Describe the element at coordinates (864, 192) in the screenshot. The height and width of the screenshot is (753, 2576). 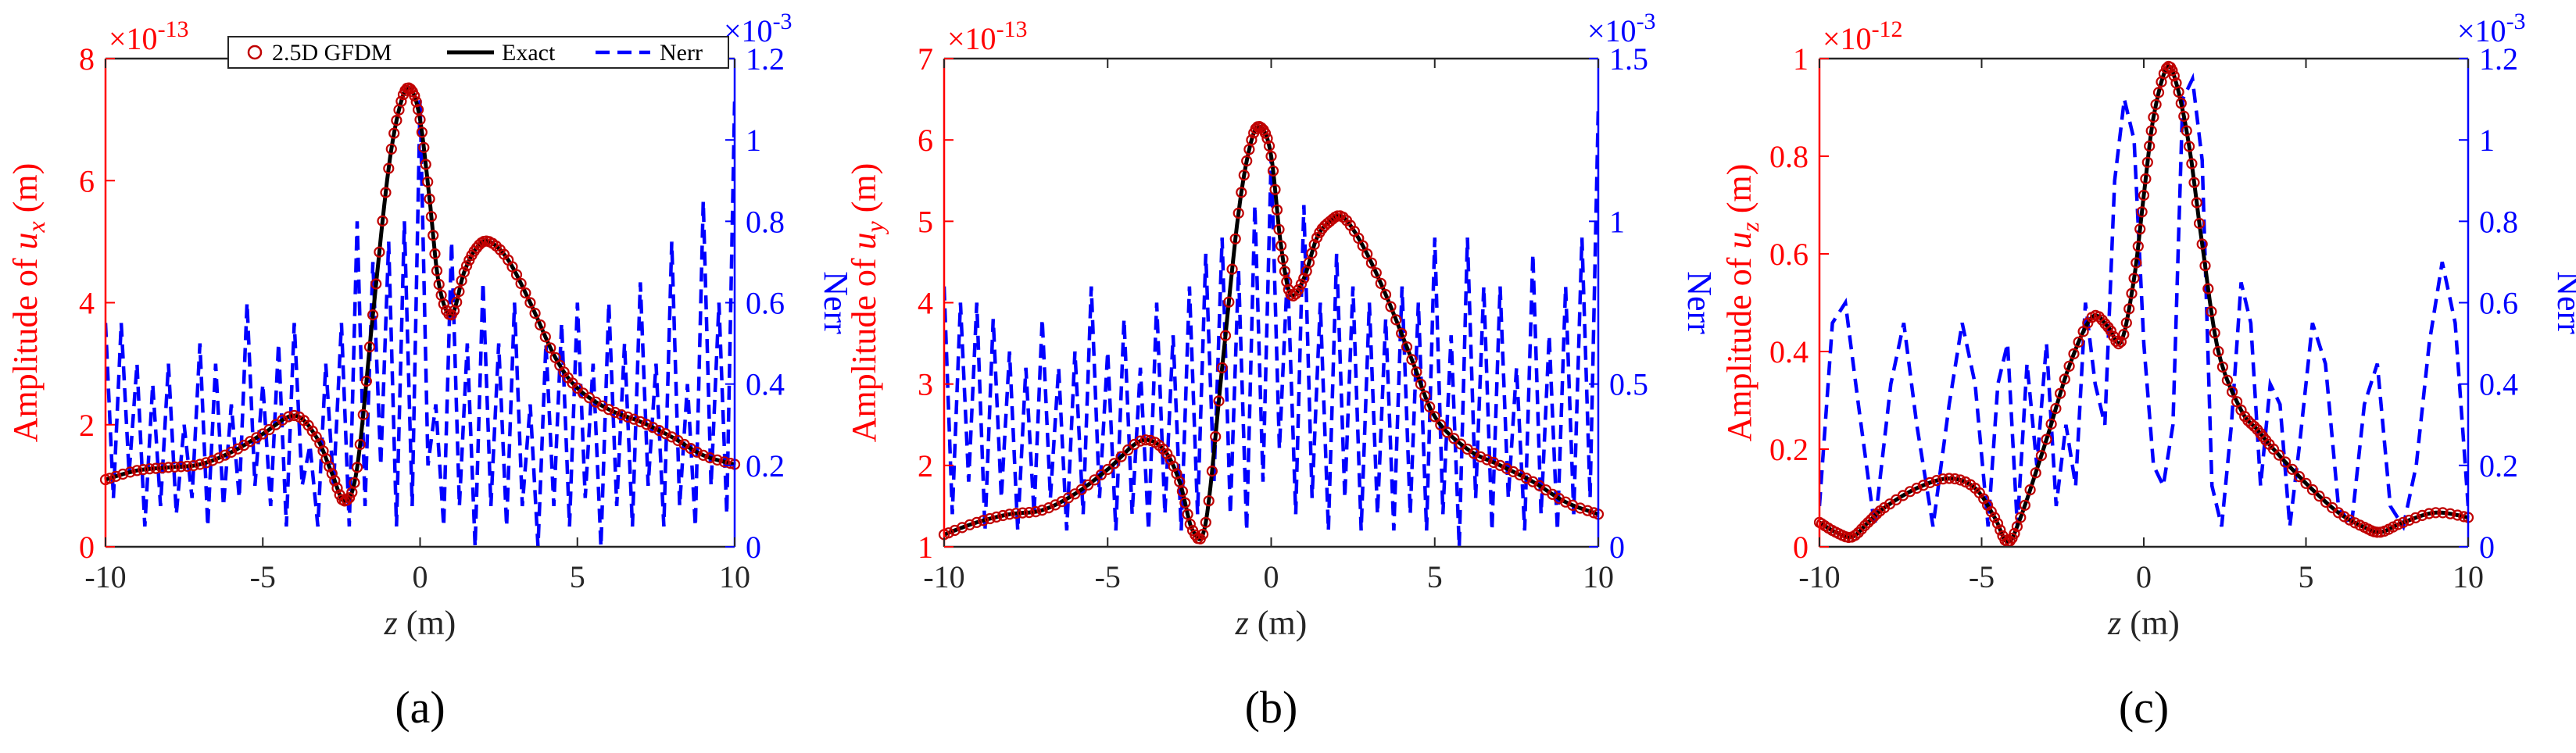
I see `y-left-label-unit: (m)` at that location.